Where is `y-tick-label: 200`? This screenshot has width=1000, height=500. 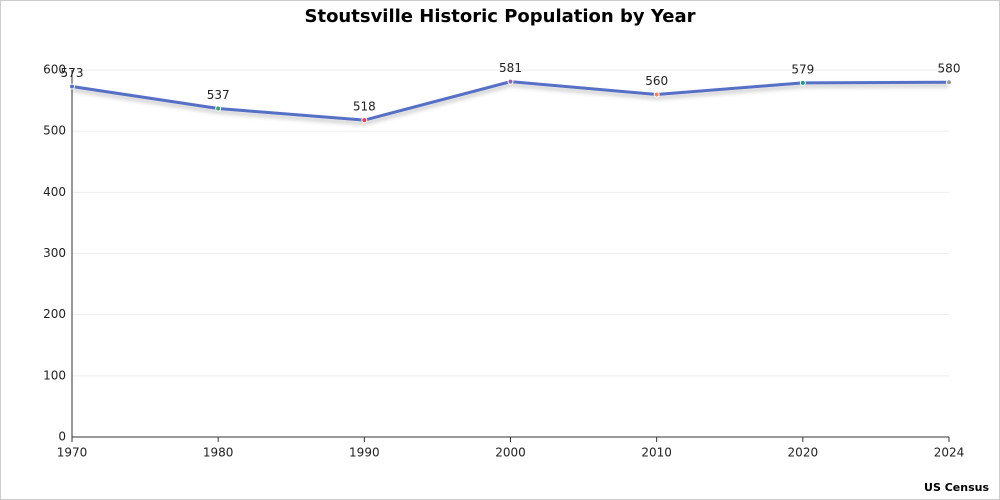 y-tick-label: 200 is located at coordinates (54, 314).